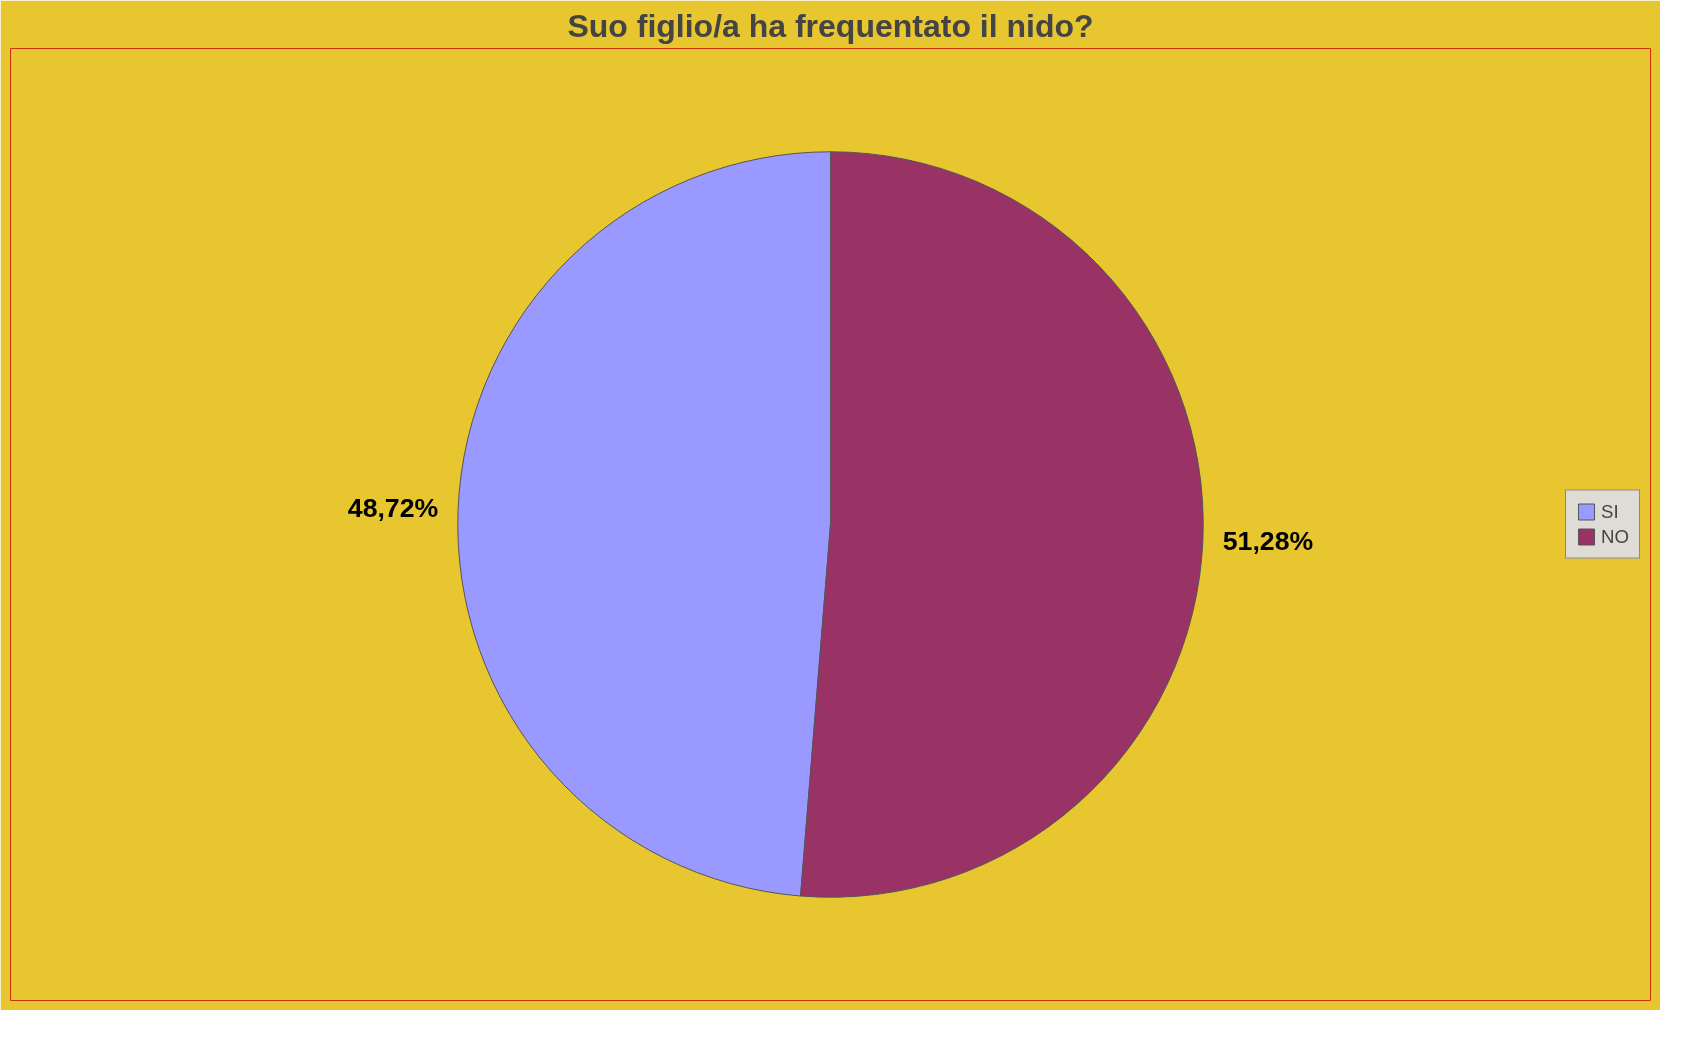 The image size is (1697, 1042). I want to click on data-label: 48,72%, so click(393, 508).